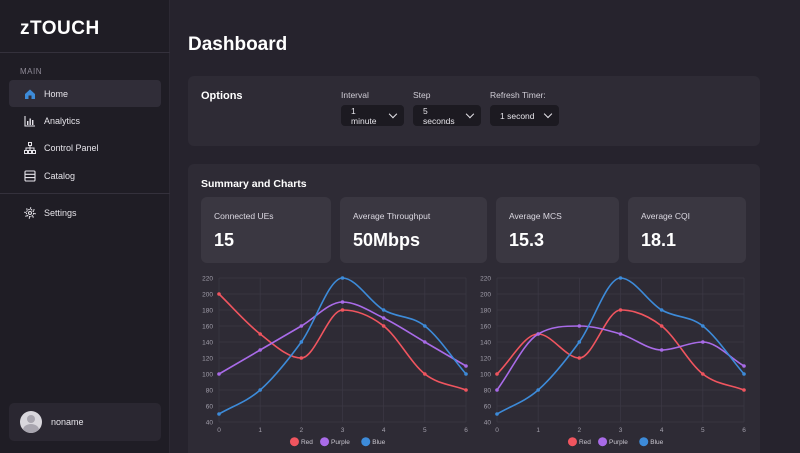 This screenshot has height=453, width=800. Describe the element at coordinates (85, 212) in the screenshot. I see `sidebar-item-settings: Settings` at that location.